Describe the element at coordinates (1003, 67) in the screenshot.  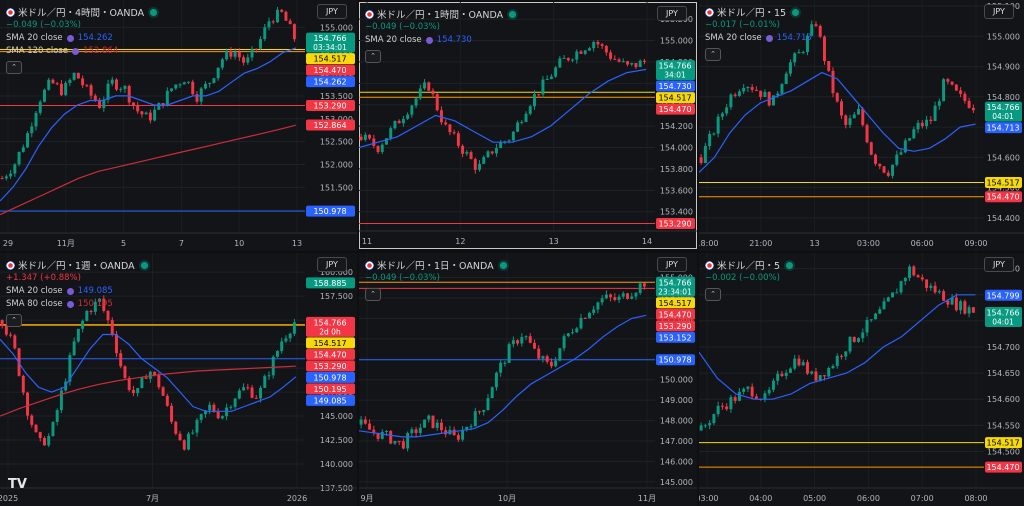
I see `y-tick-label: 154.900` at that location.